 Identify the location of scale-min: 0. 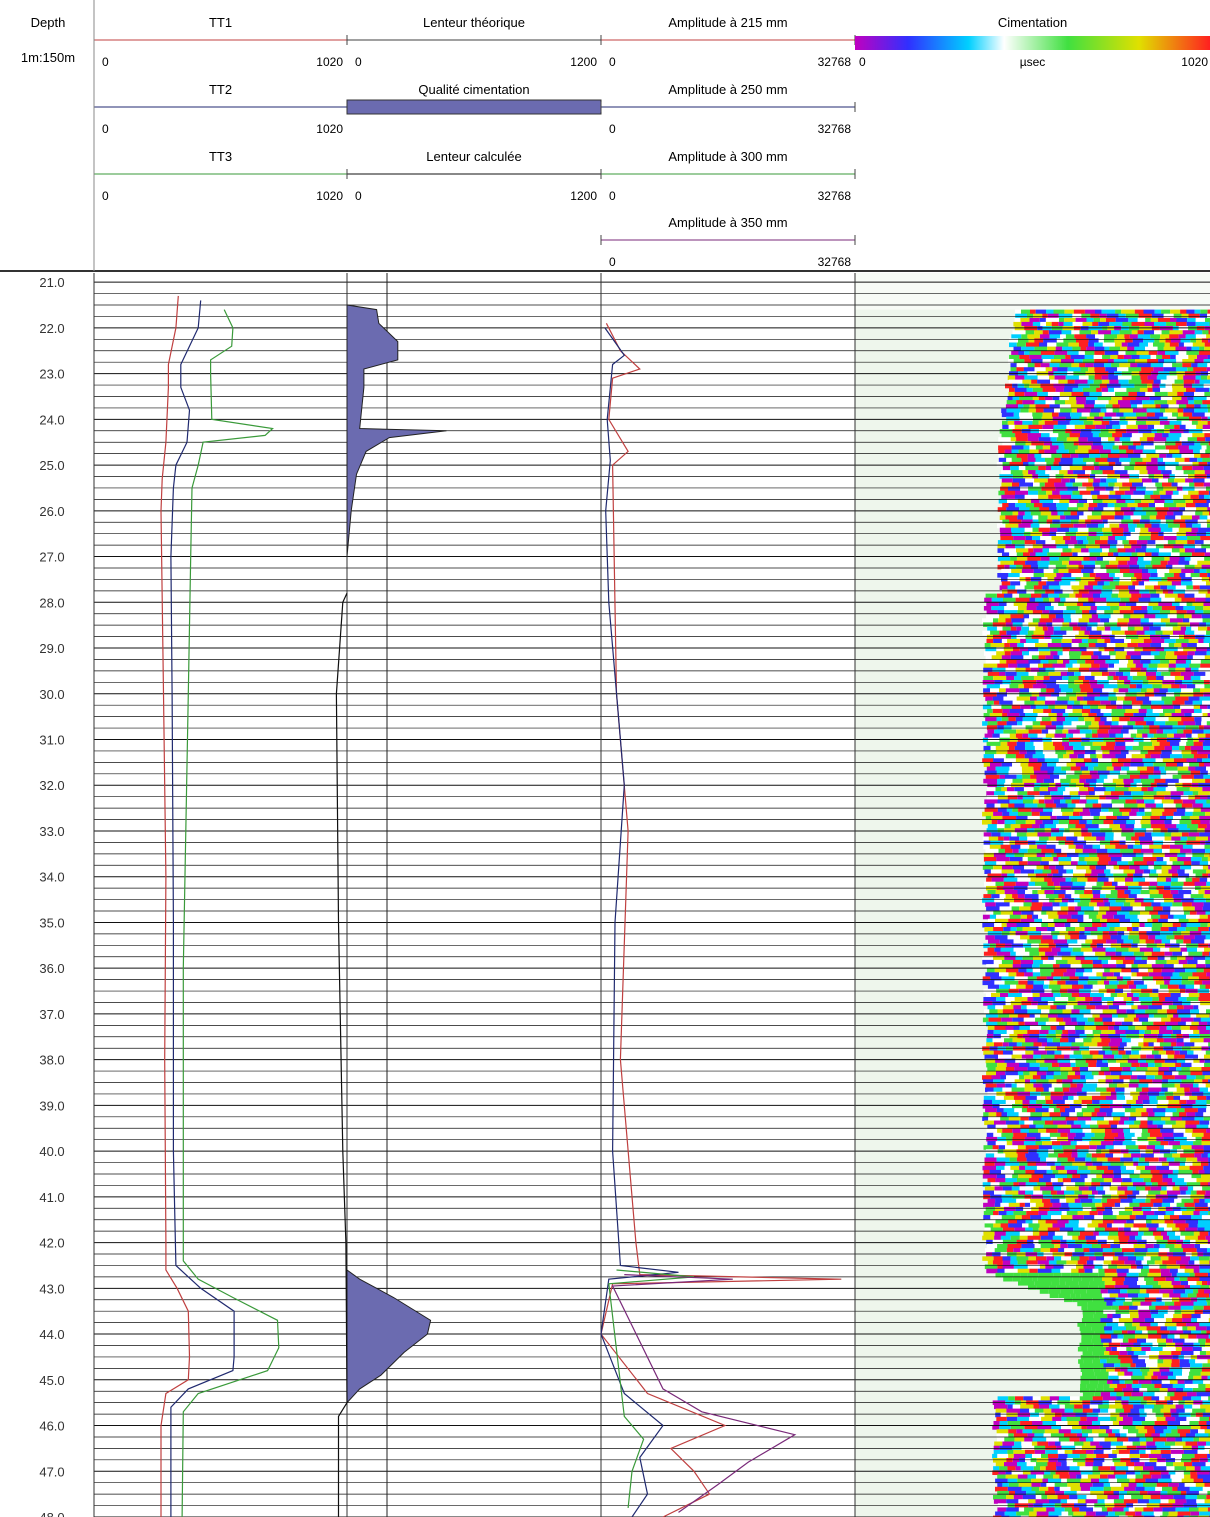
(105, 196).